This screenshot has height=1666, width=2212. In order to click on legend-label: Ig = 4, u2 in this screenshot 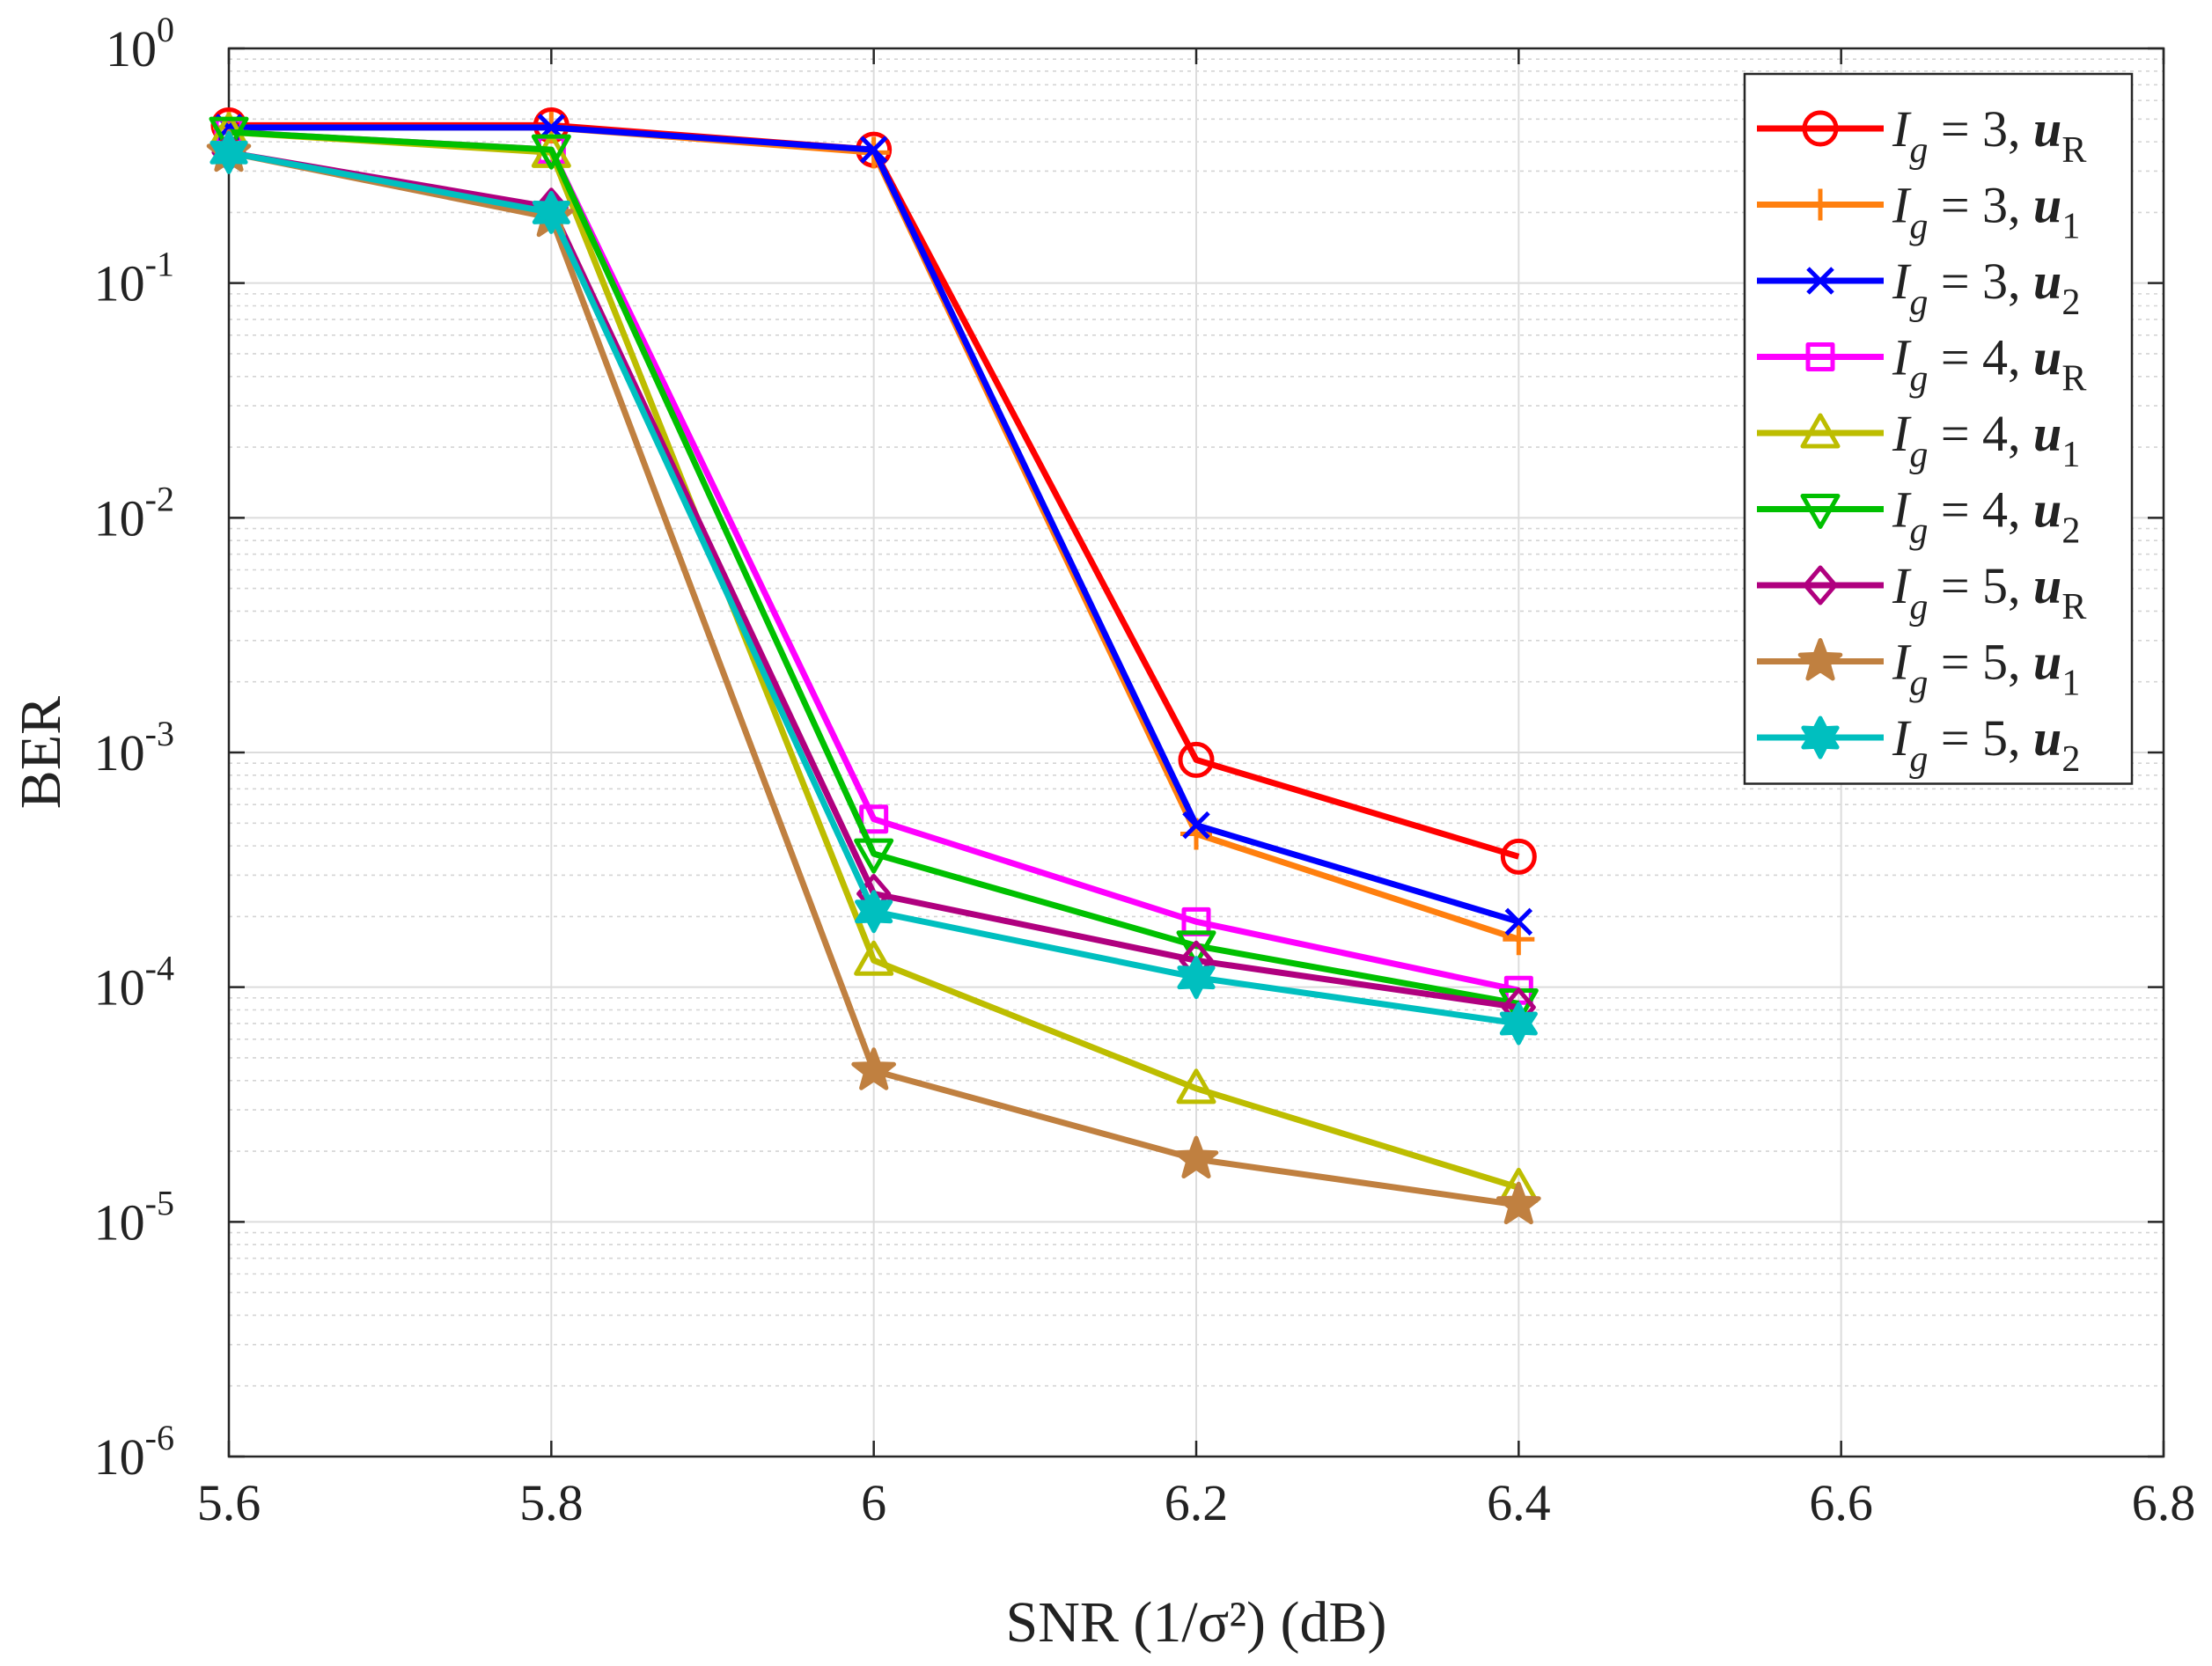, I will do `click(1986, 516)`.